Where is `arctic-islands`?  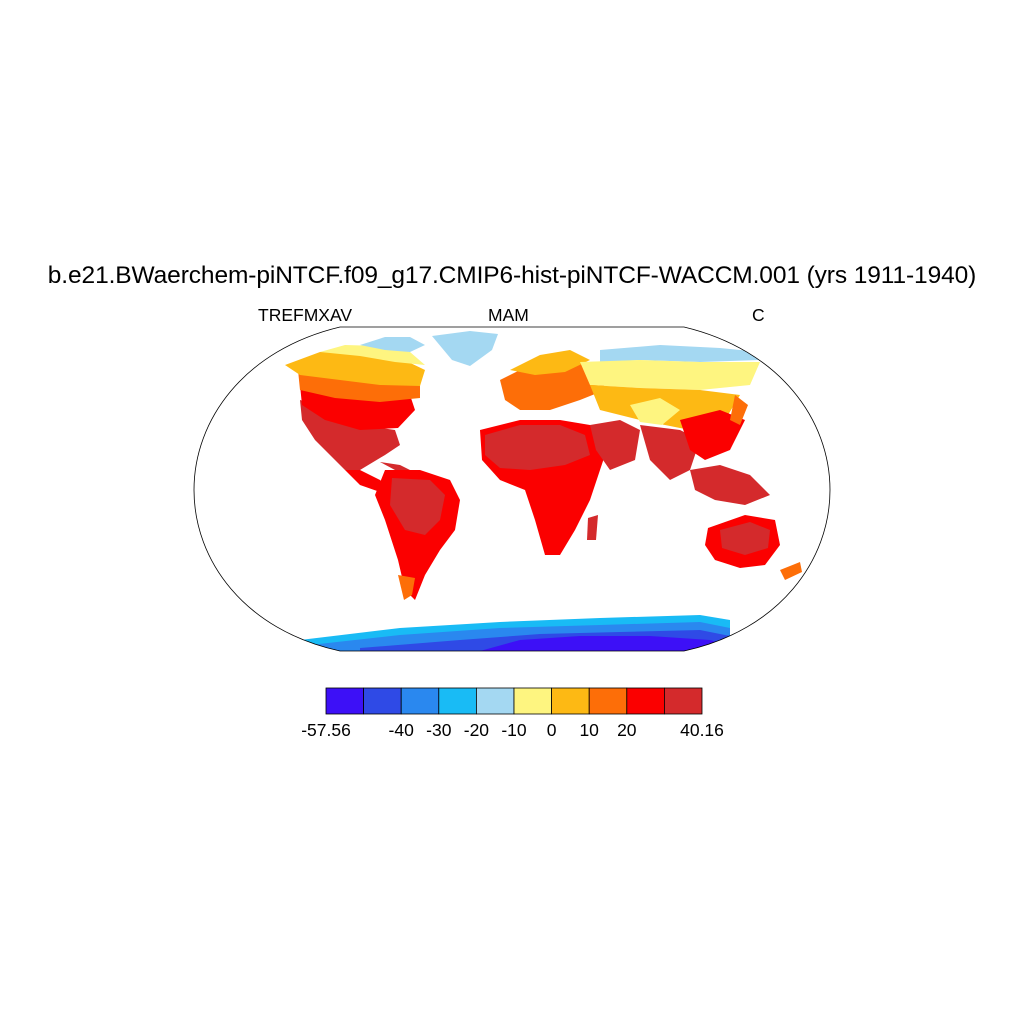
arctic-islands is located at coordinates (392, 344).